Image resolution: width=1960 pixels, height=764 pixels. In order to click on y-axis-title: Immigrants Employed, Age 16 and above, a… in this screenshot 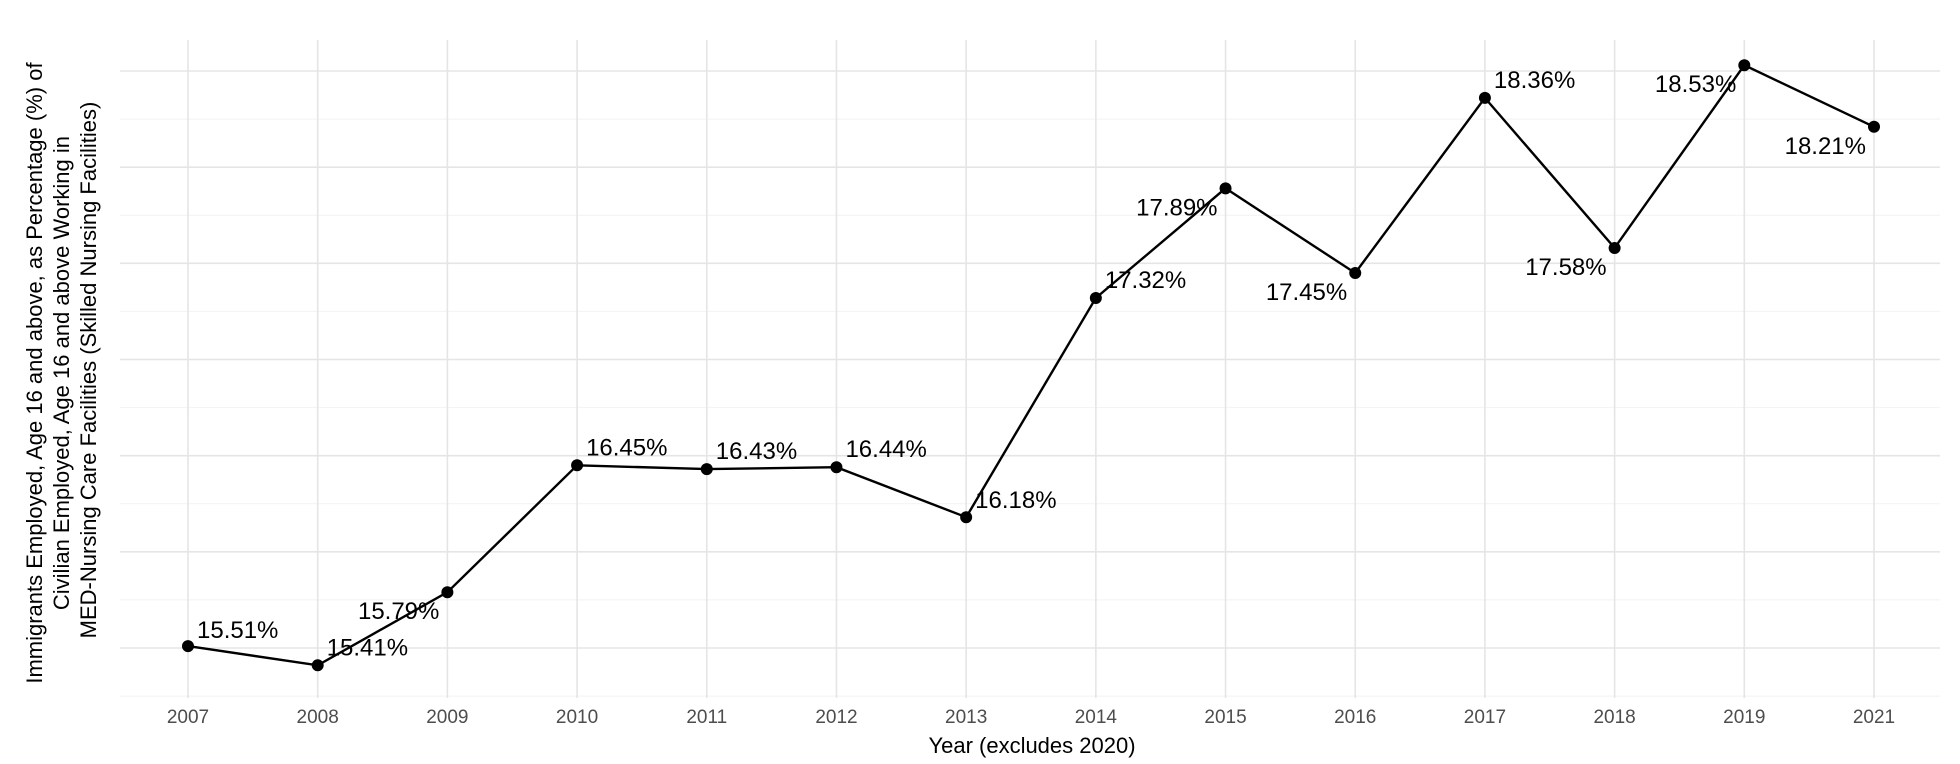, I will do `click(61, 369)`.